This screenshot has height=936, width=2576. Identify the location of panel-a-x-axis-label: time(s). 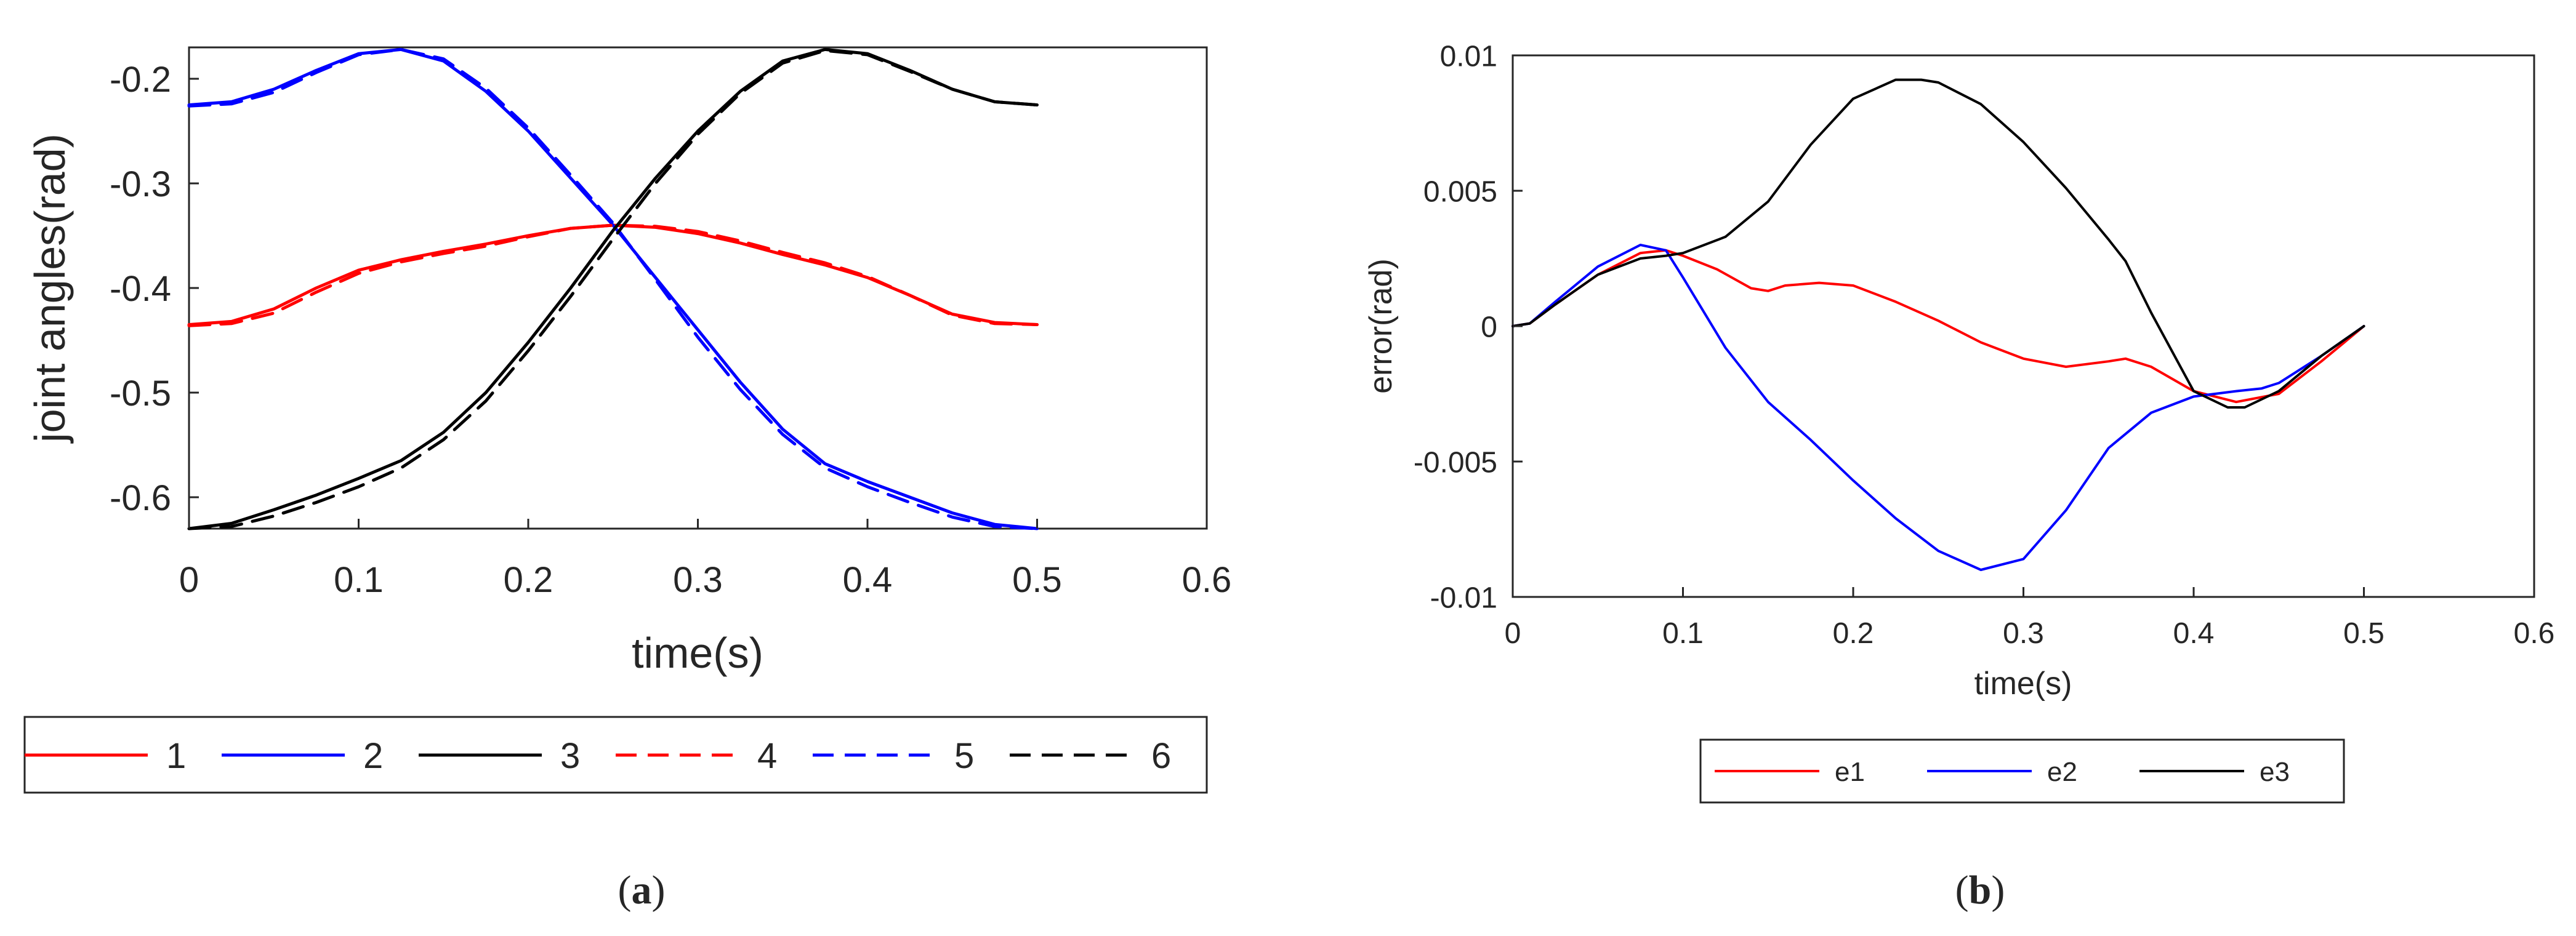
(697, 653).